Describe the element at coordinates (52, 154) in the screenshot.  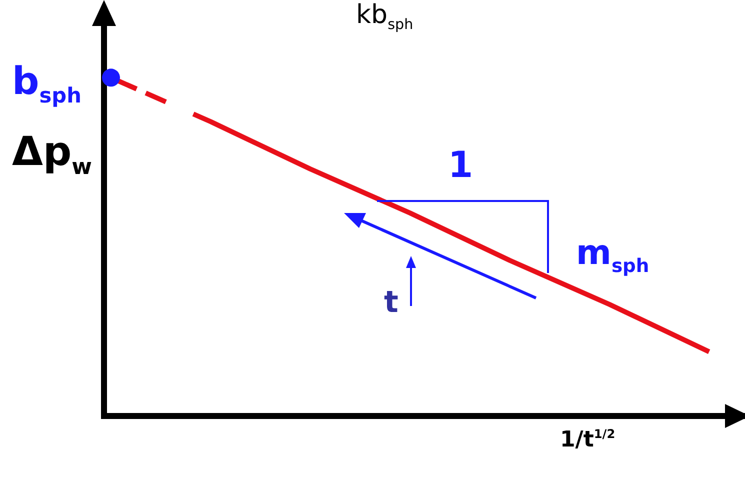
I see `y-axis-title: Δp$_{w}$` at that location.